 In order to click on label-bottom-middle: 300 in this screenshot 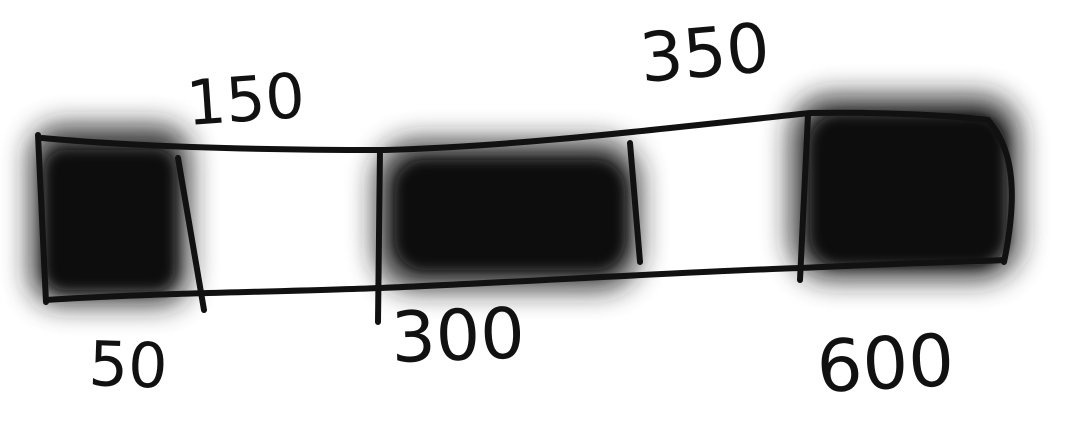, I will do `click(458, 335)`.